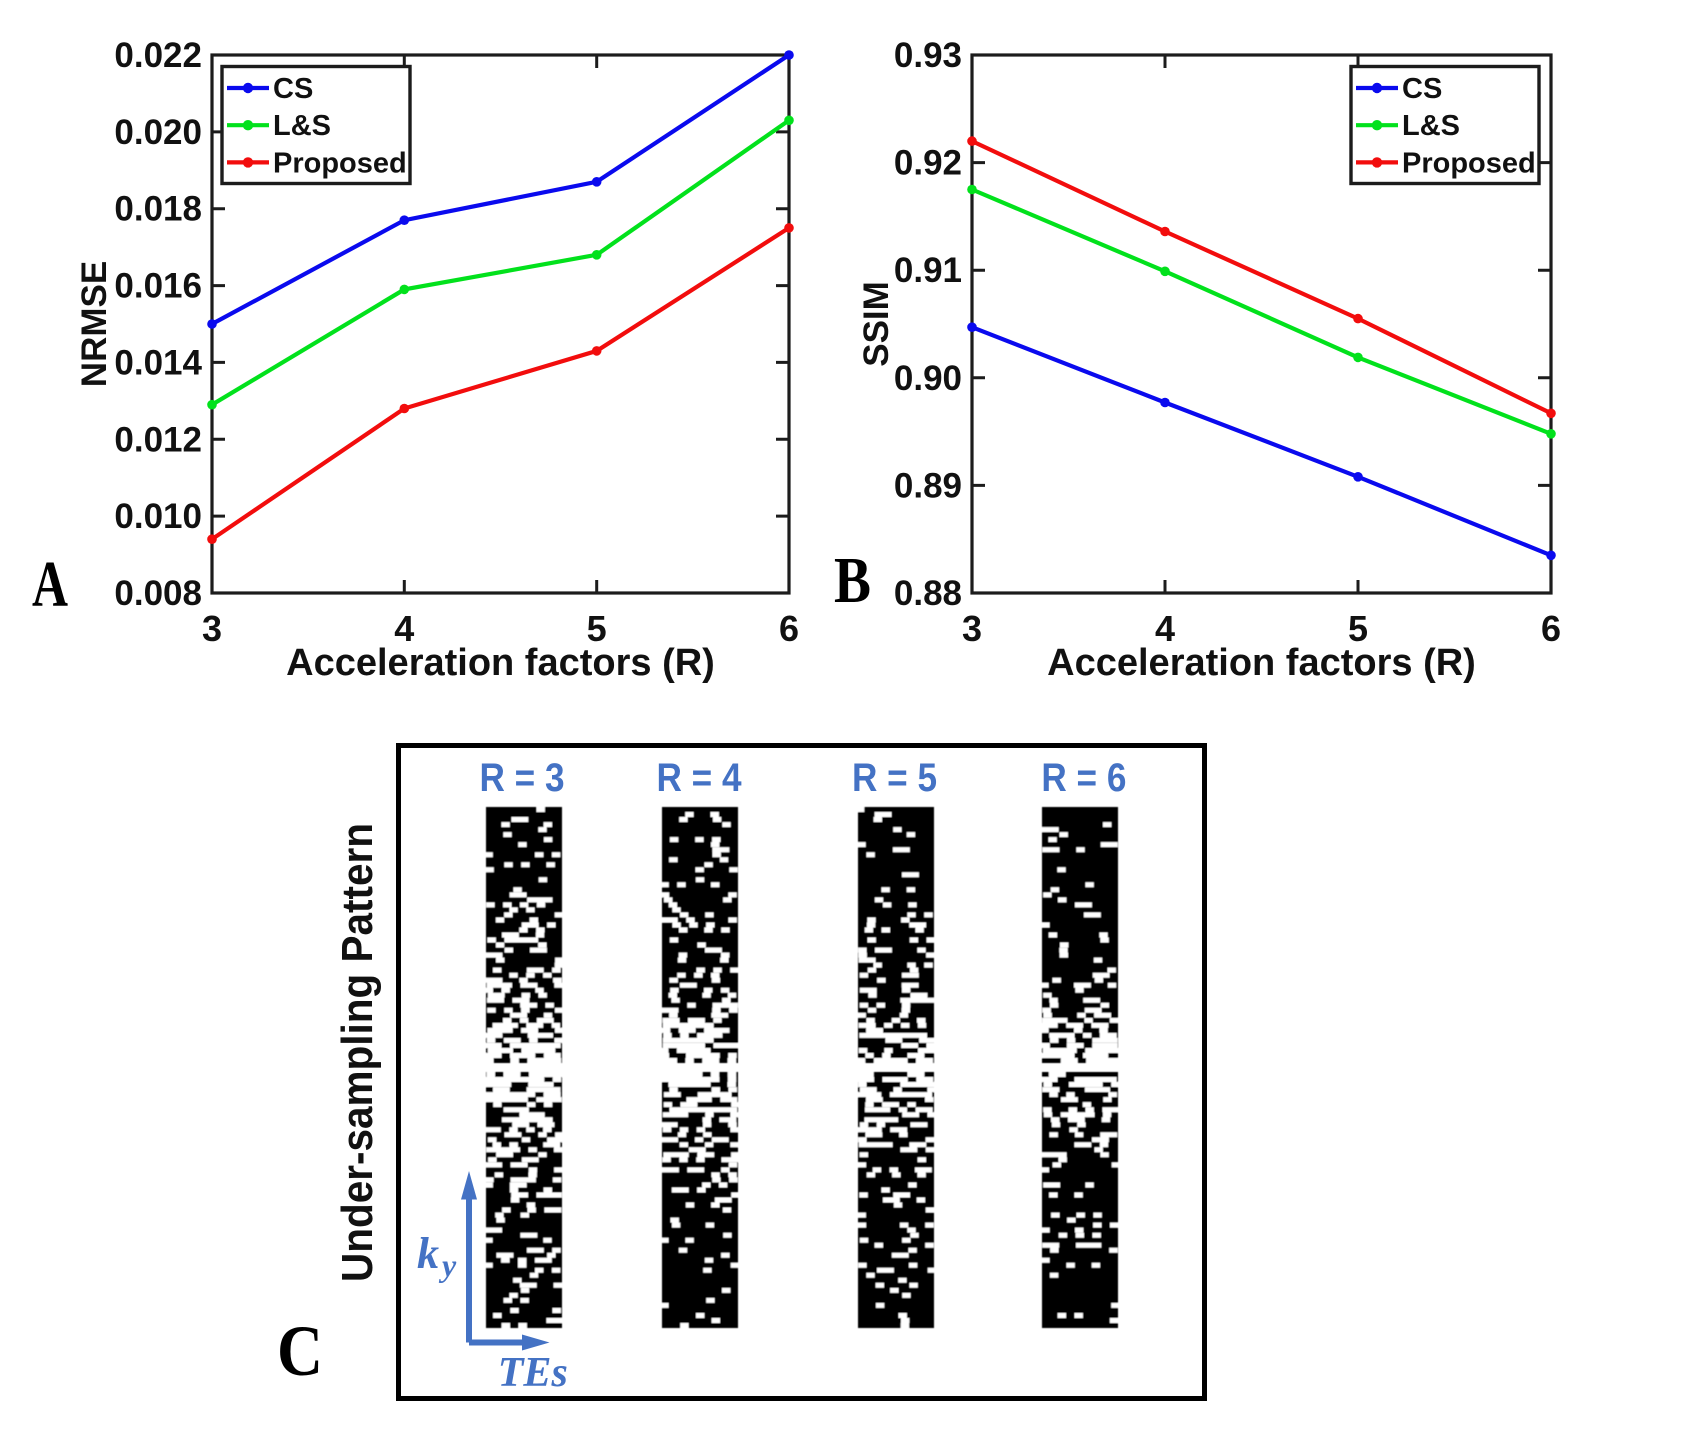 This screenshot has height=1429, width=1696. I want to click on svg-text: k, so click(428, 1253).